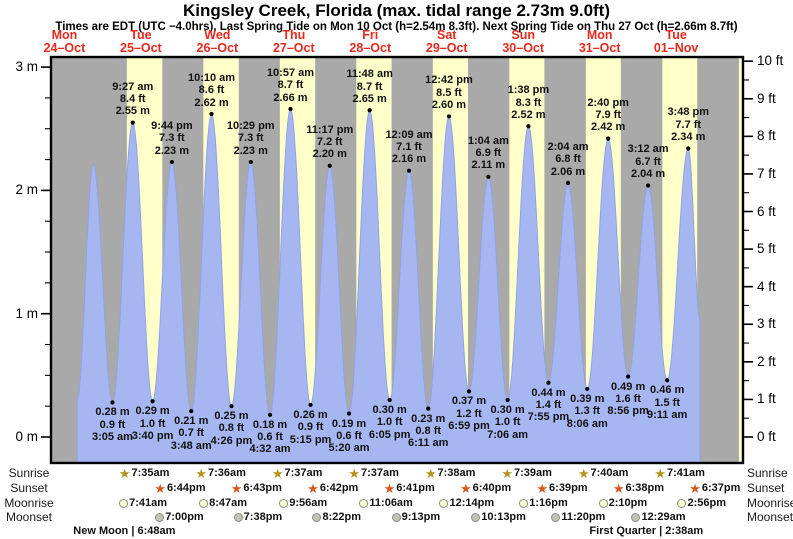 The height and width of the screenshot is (539, 793). What do you see at coordinates (391, 503) in the screenshot?
I see `moonrise-time: 11:06am` at bounding box center [391, 503].